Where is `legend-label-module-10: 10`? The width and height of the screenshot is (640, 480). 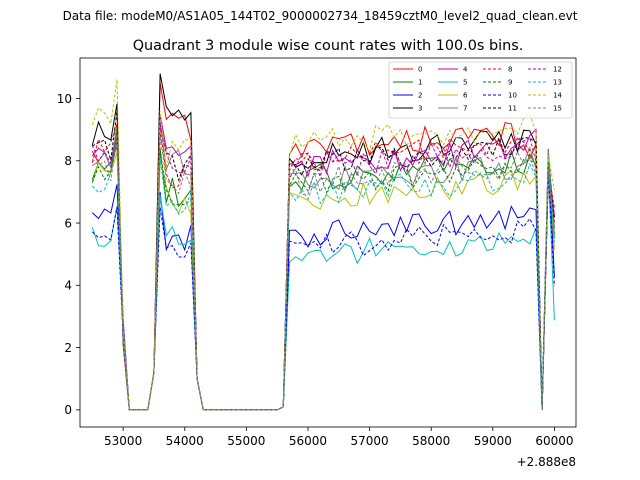
legend-label-module-10: 10 is located at coordinates (512, 96).